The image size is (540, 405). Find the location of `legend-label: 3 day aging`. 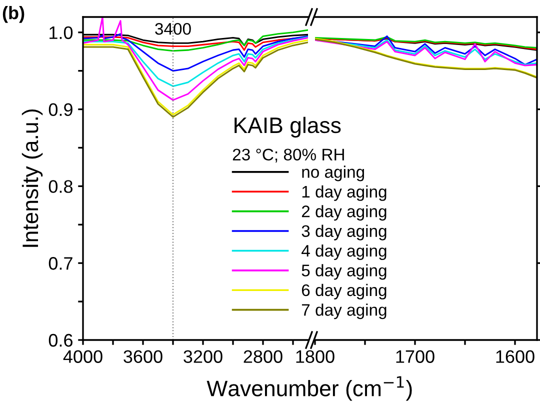

legend-label: 3 day aging is located at coordinates (344, 232).